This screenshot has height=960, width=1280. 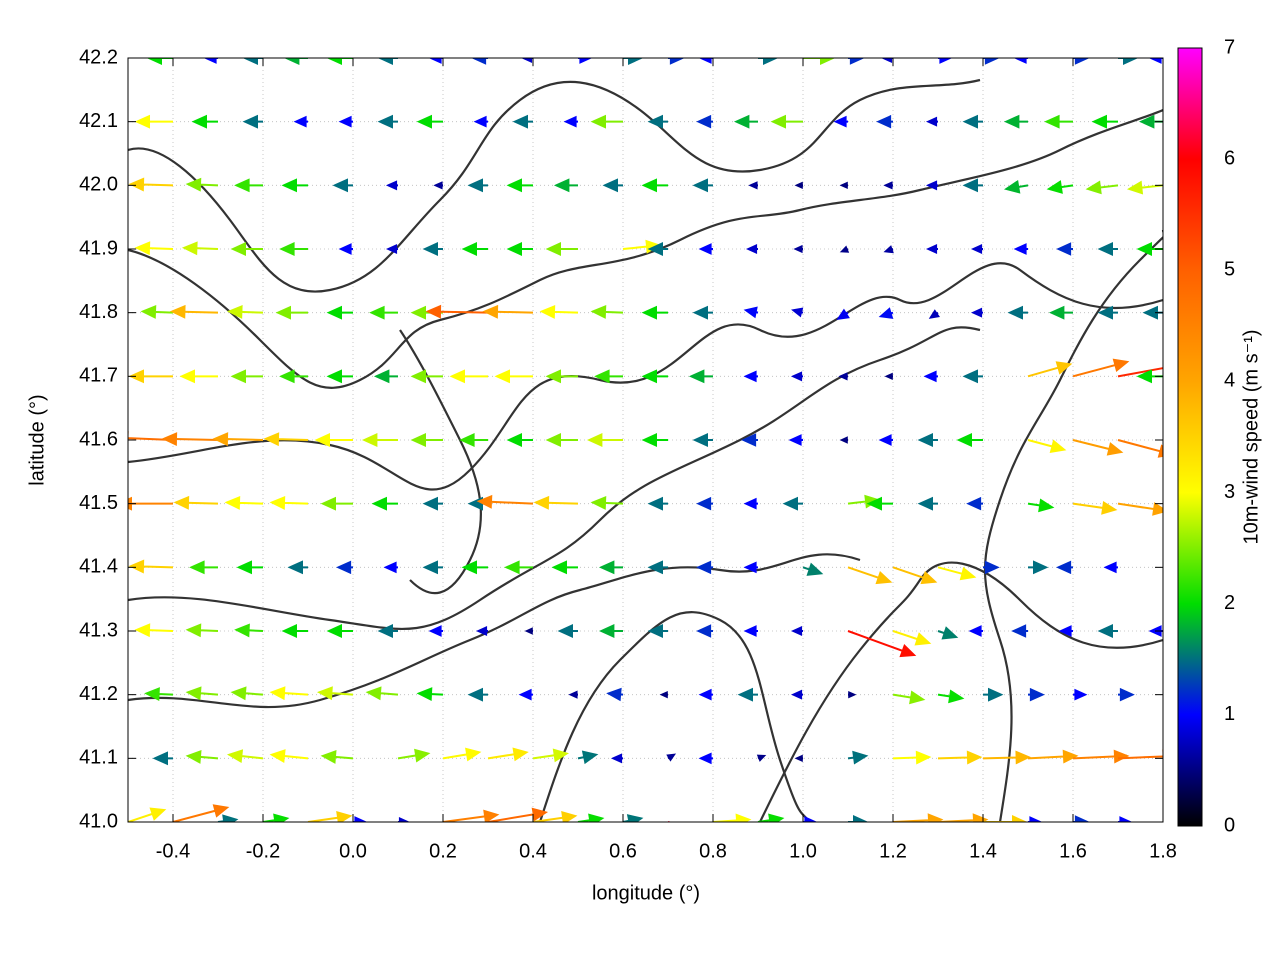 What do you see at coordinates (37, 439) in the screenshot?
I see `y-axis-label: latitude (°)` at bounding box center [37, 439].